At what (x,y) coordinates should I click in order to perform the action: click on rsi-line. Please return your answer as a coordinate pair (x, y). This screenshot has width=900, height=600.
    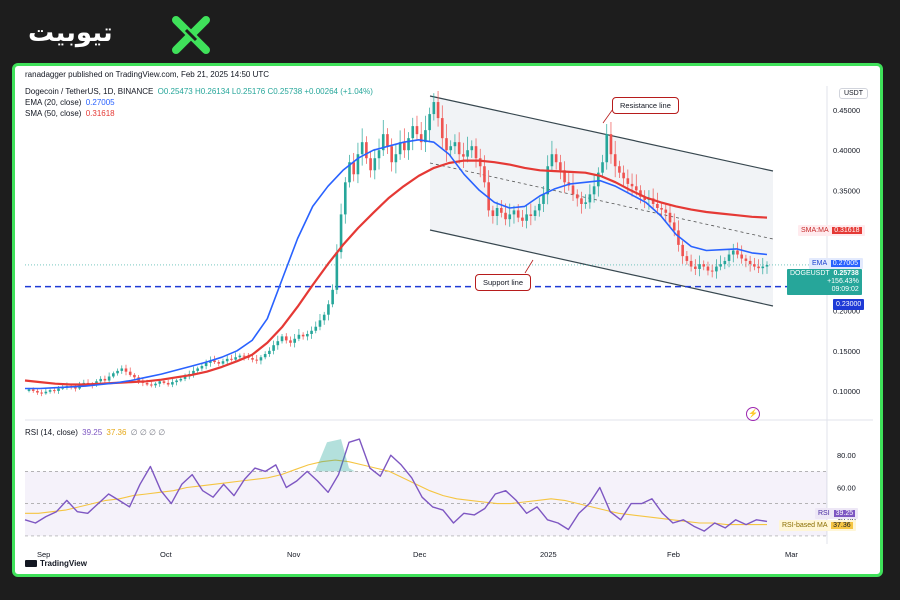
    Looking at the image, I should click on (396, 485).